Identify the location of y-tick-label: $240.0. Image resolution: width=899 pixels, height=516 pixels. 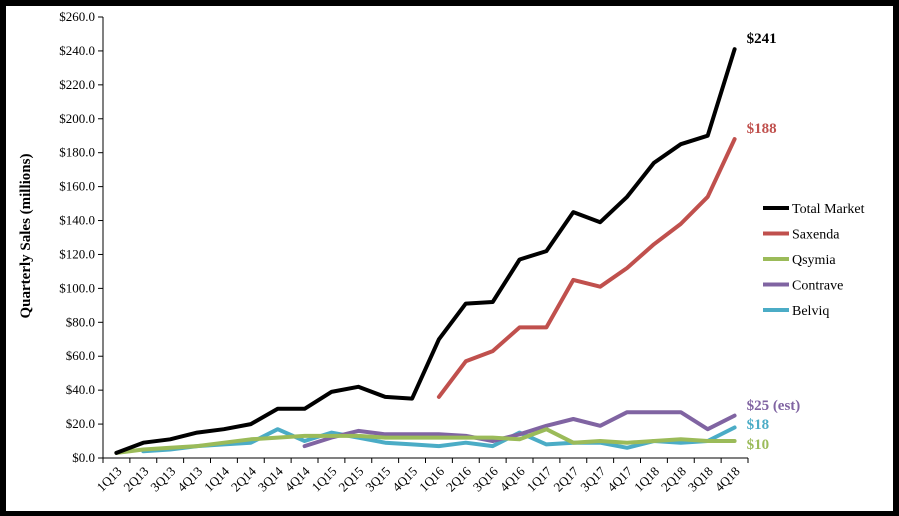
(77, 50).